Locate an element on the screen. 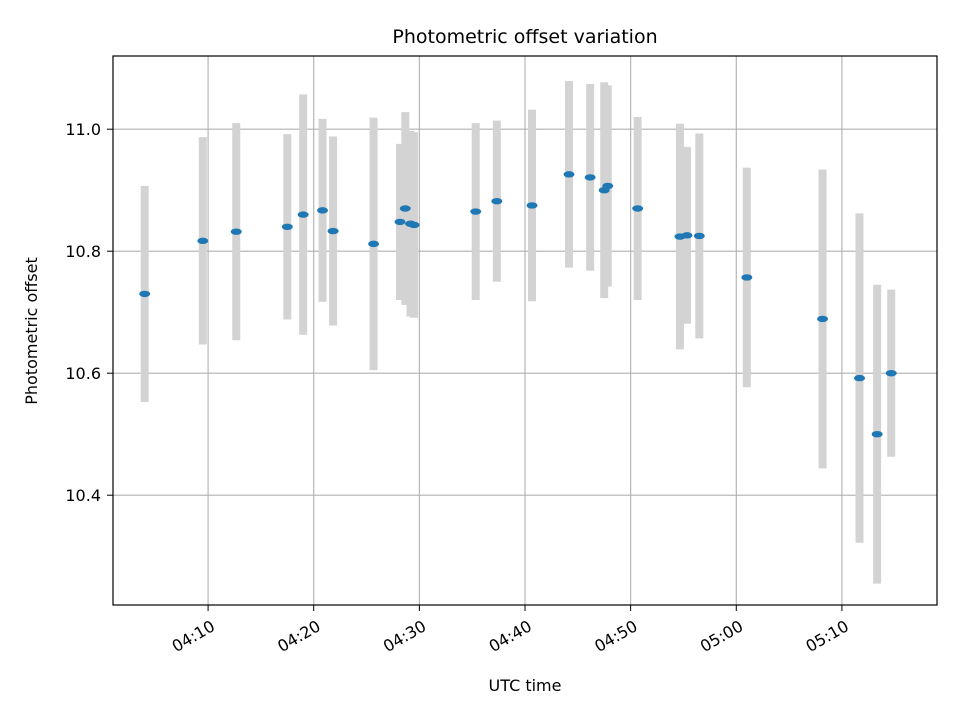  y-tick-label: 11.0 is located at coordinates (83, 129).